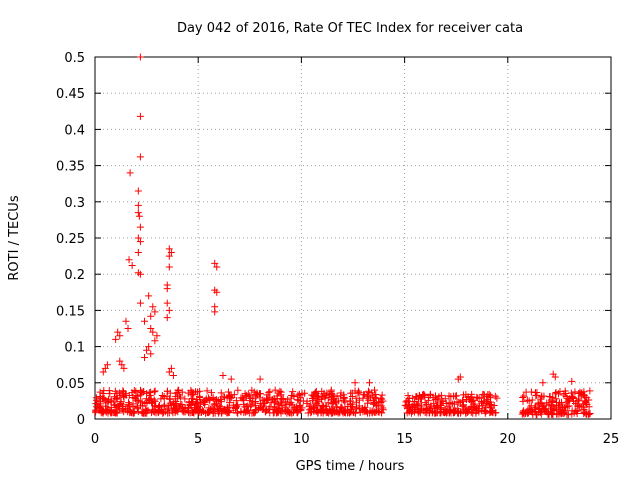 The image size is (640, 480). What do you see at coordinates (70, 94) in the screenshot?
I see `y-tick-label: 0.45` at bounding box center [70, 94].